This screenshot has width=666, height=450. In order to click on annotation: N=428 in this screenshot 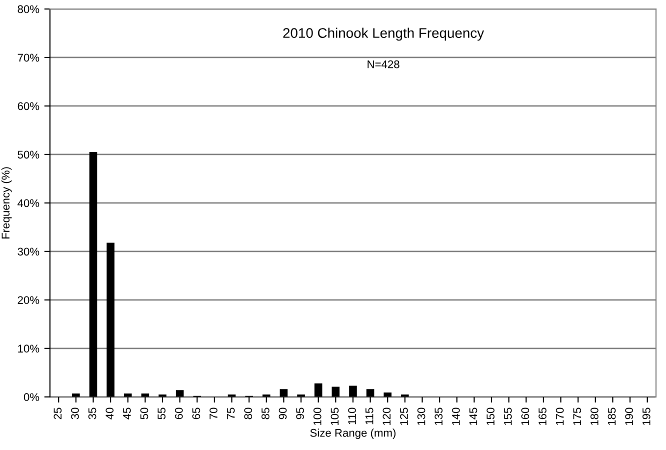, I will do `click(384, 64)`.